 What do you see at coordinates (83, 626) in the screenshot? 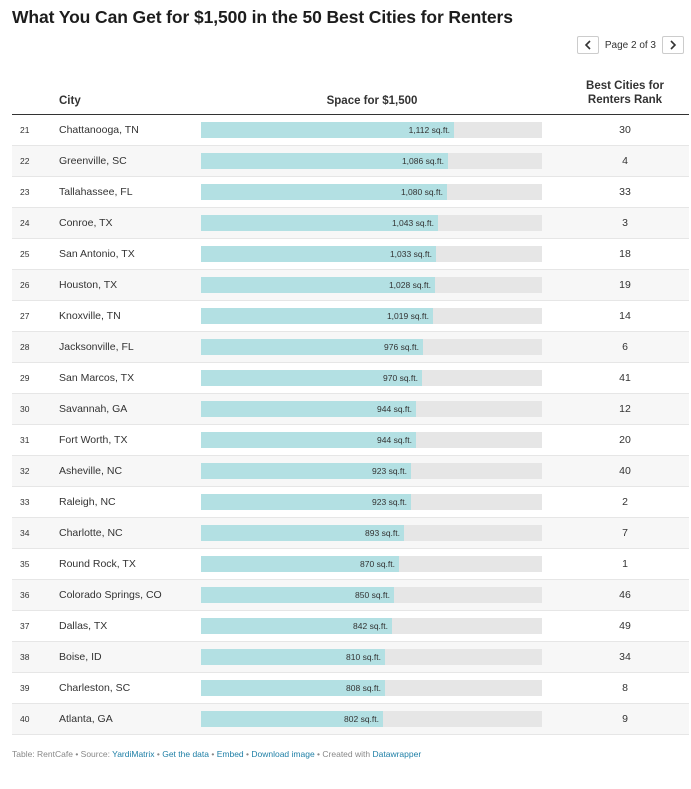
I see `city-name: Dallas, TX` at bounding box center [83, 626].